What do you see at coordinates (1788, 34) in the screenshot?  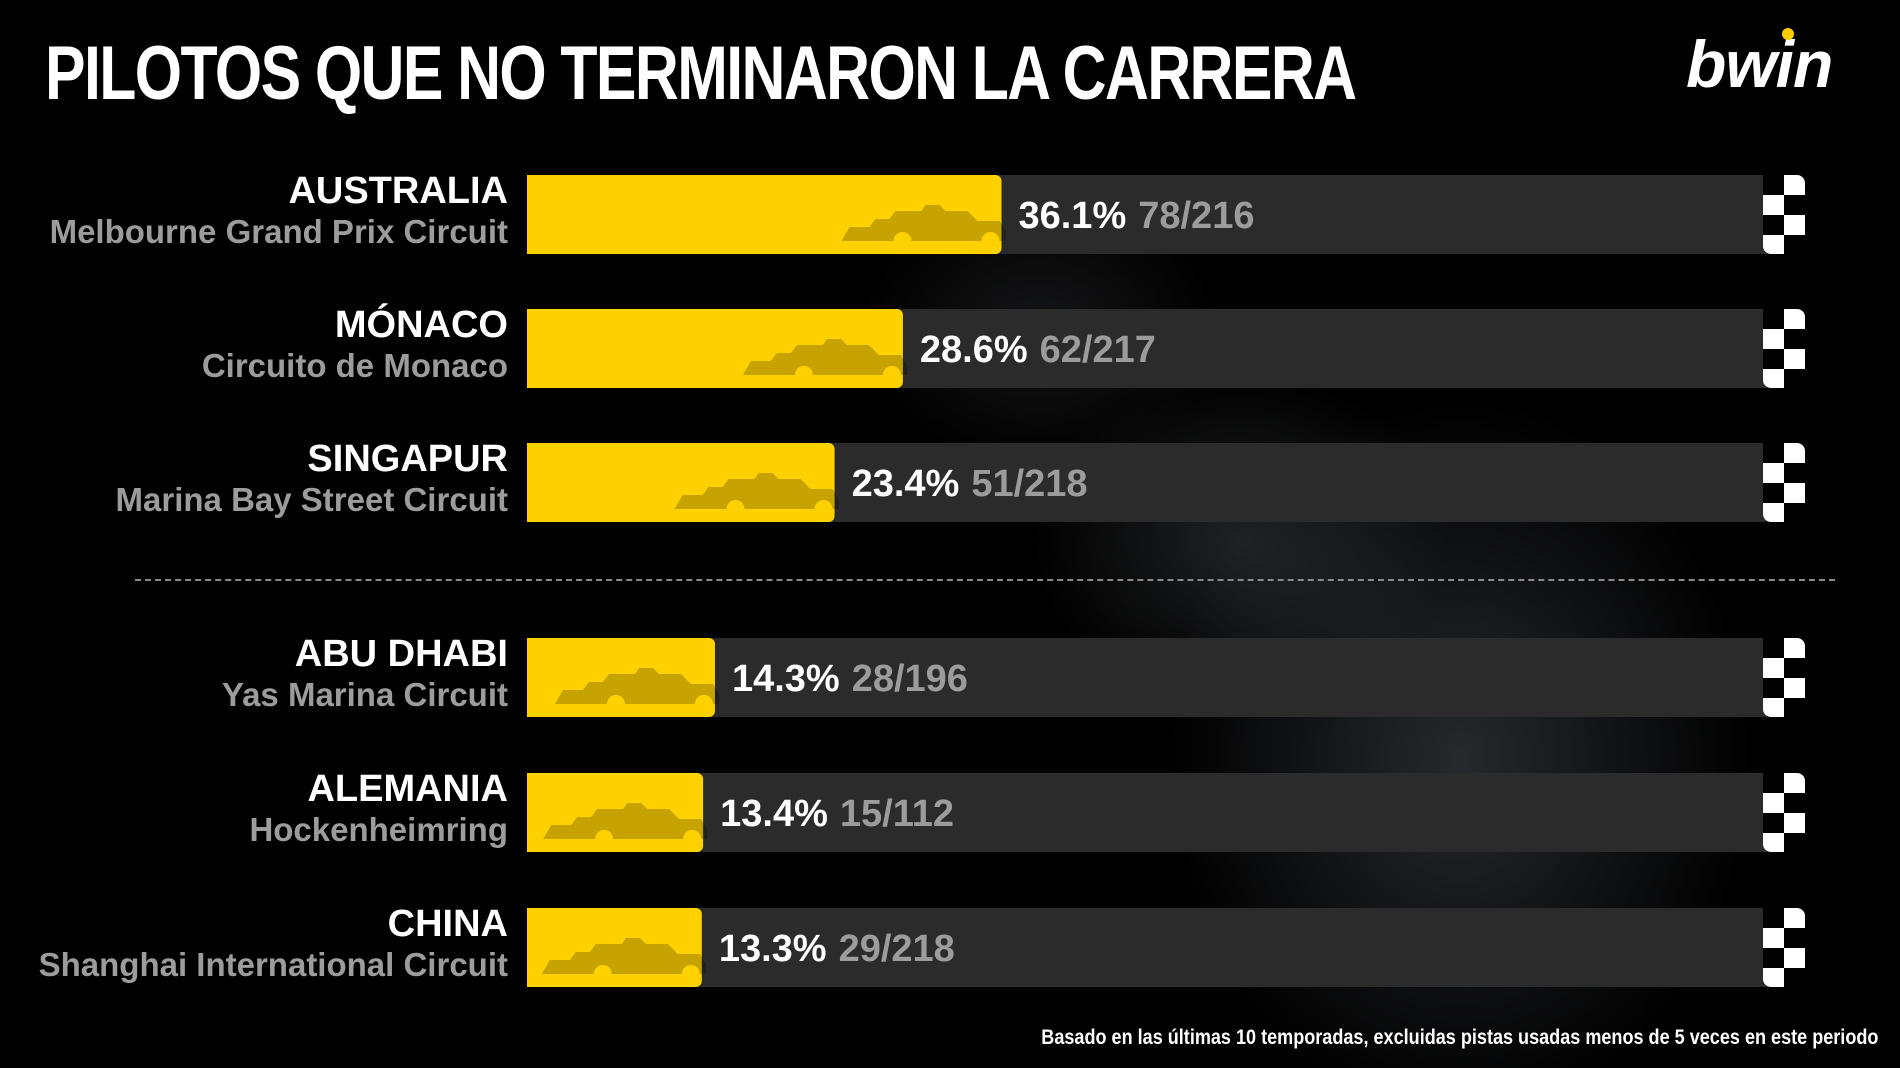 I see `logo-dot` at bounding box center [1788, 34].